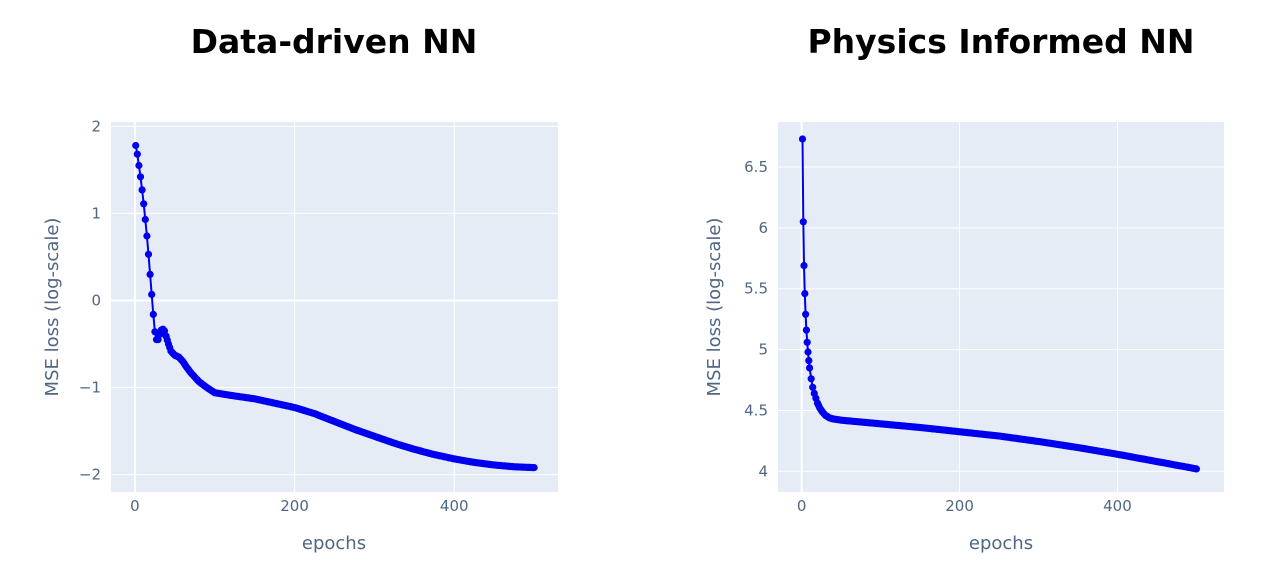 This screenshot has width=1281, height=584. I want to click on y-tick-label: 0, so click(96, 300).